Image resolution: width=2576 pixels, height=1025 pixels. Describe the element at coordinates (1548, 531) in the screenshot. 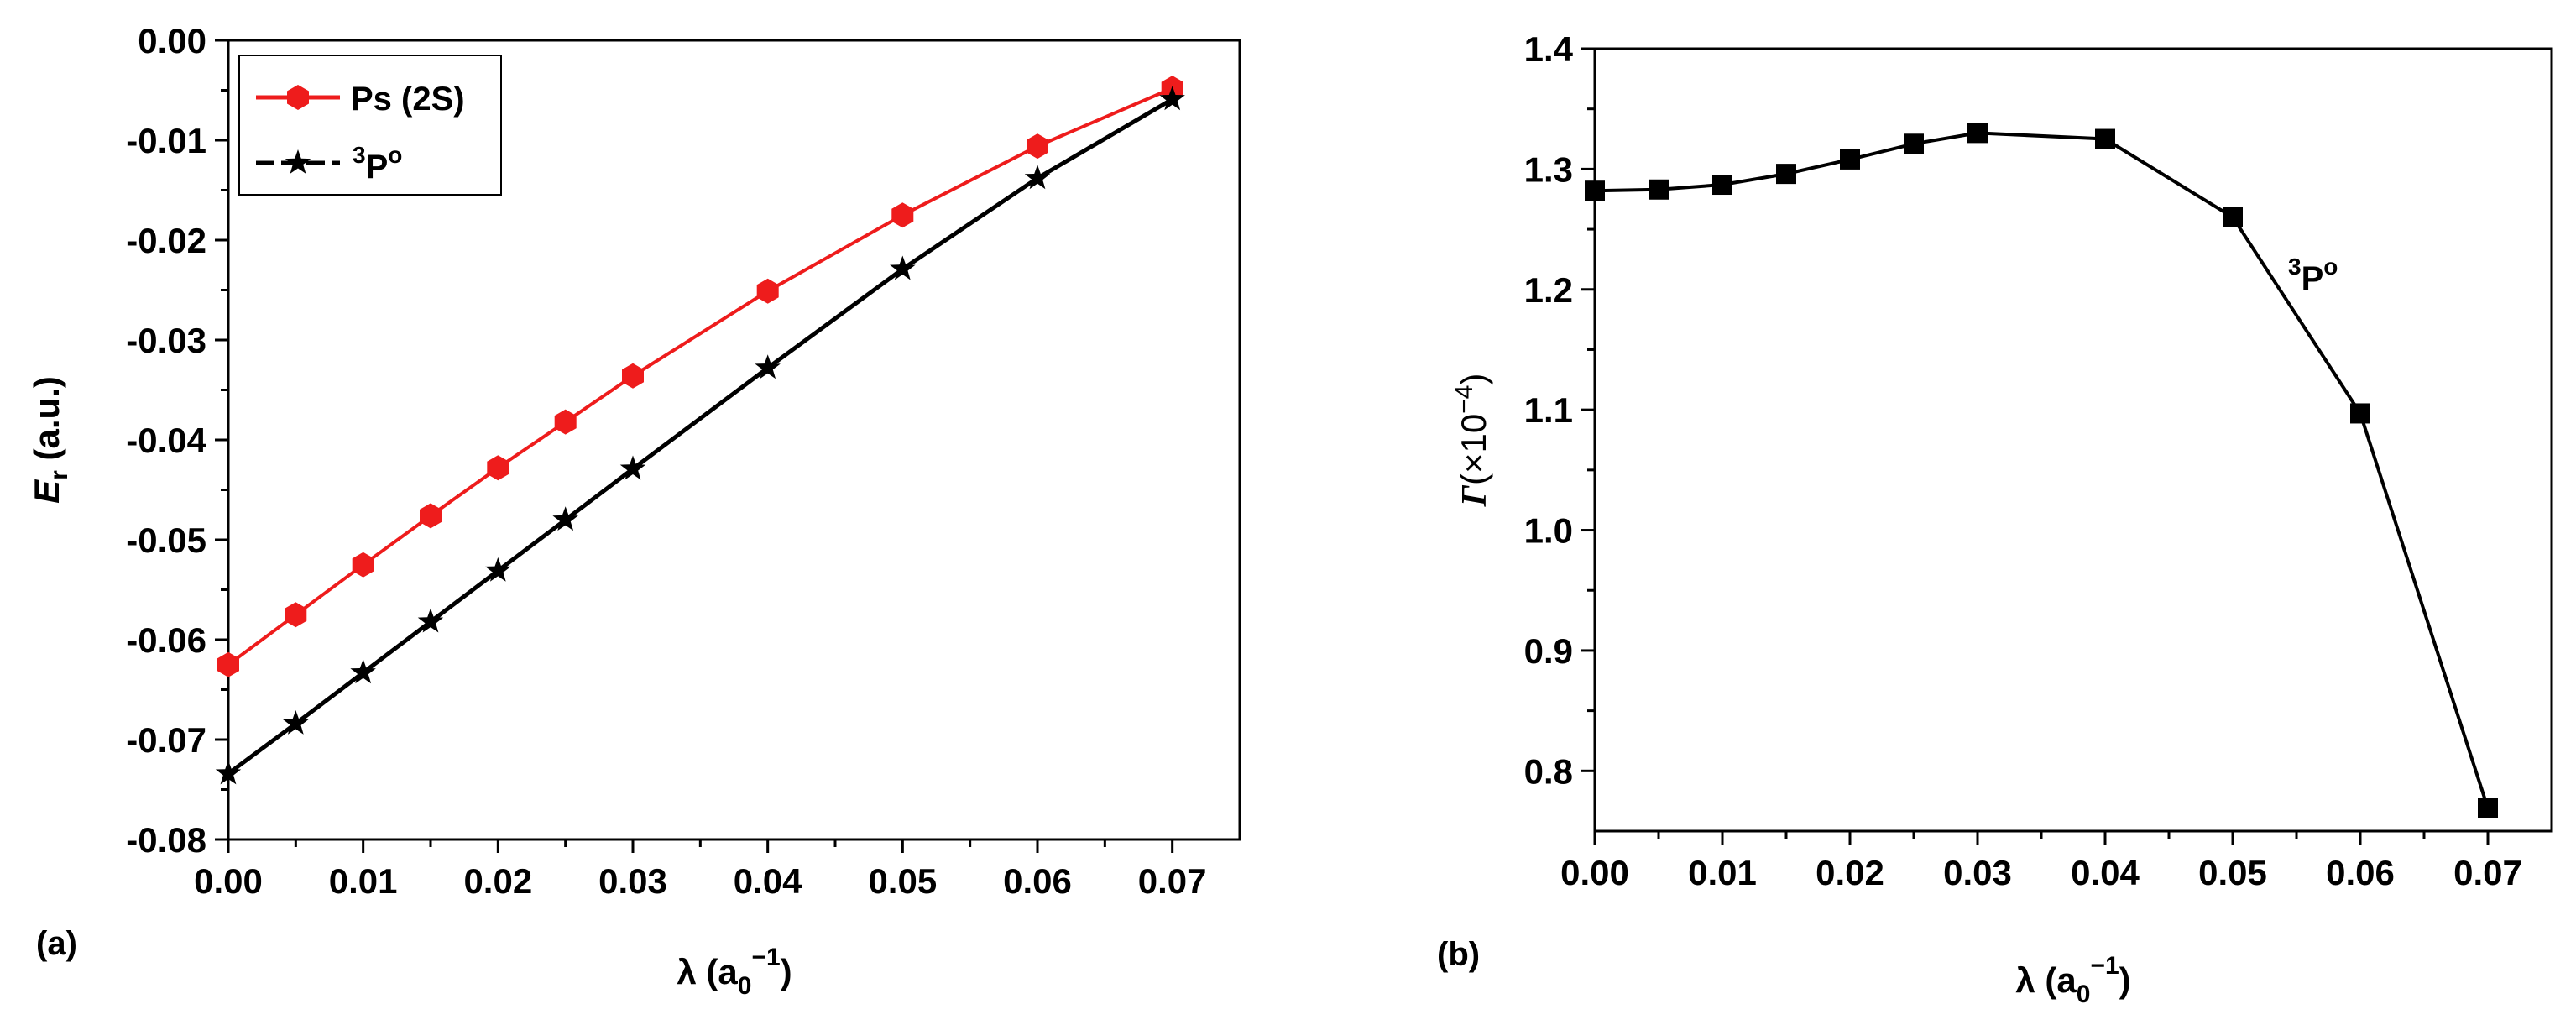

I see `y-tick-label: 1.0` at that location.